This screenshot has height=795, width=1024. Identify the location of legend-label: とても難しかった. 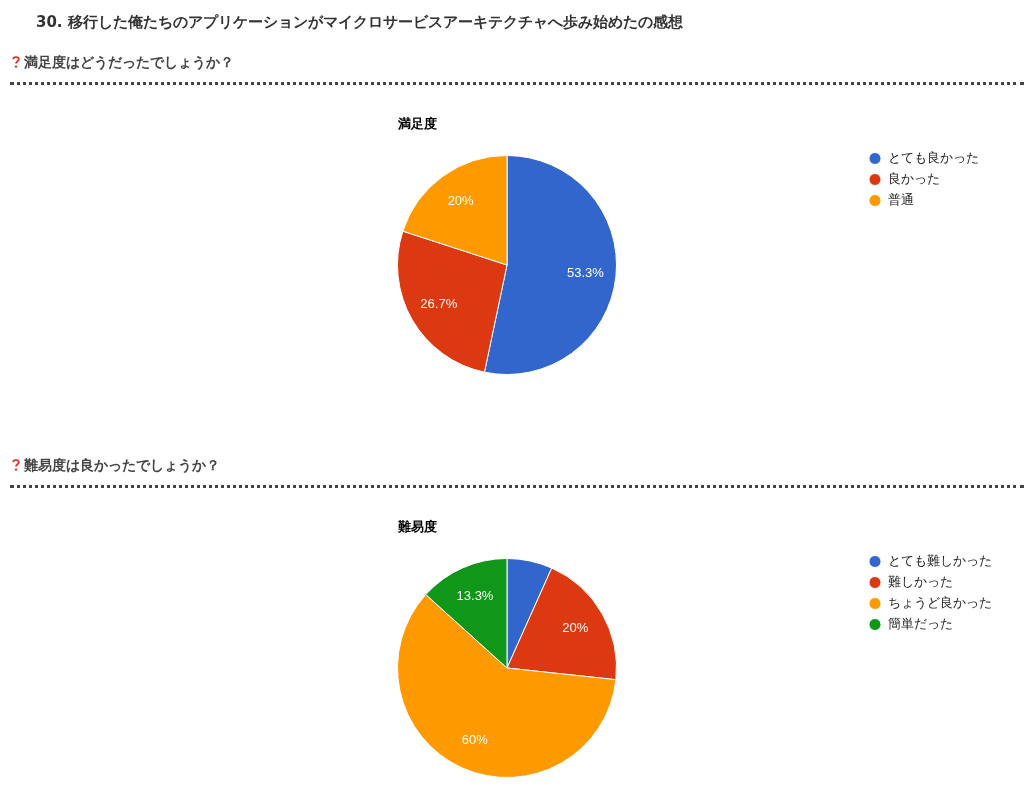
(939, 560).